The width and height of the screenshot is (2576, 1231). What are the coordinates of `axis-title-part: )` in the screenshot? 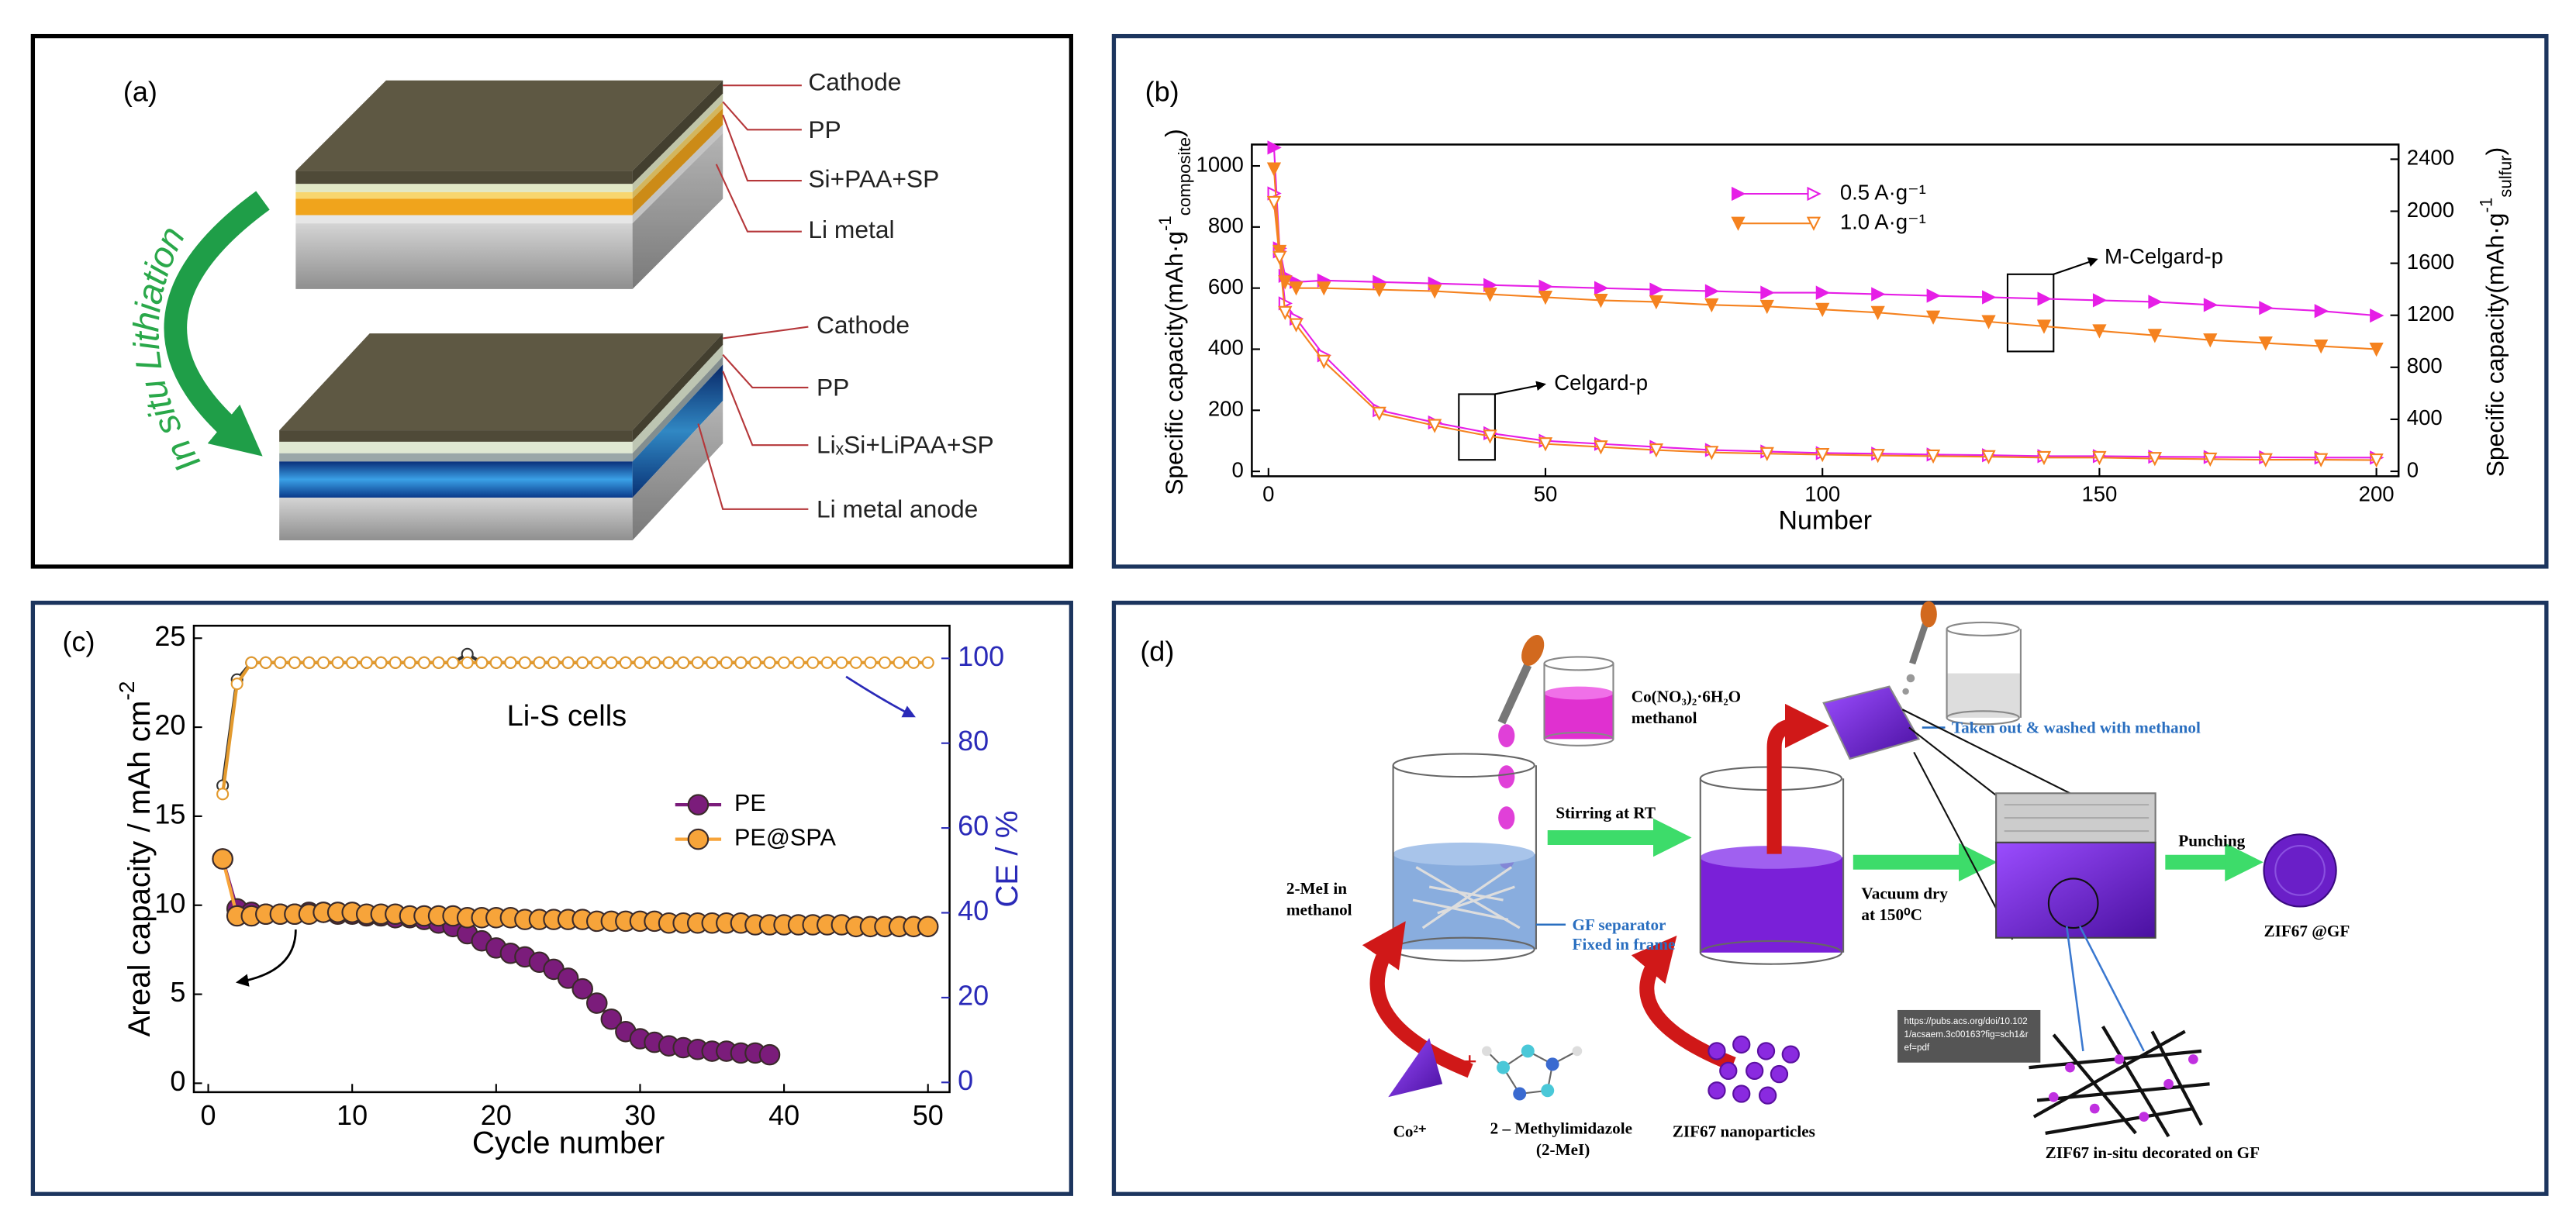 It's located at (1174, 133).